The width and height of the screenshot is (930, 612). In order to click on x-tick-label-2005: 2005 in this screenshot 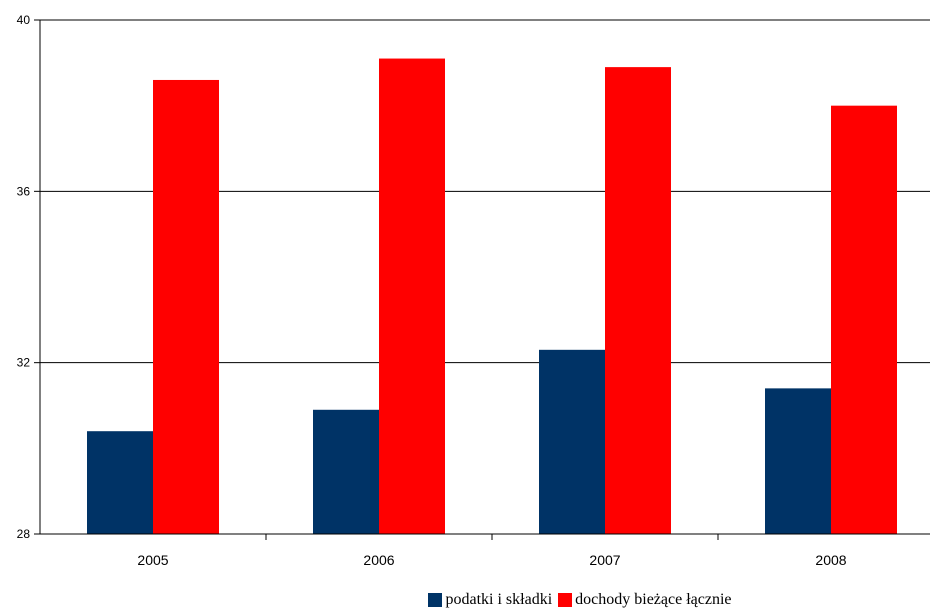, I will do `click(152, 560)`.